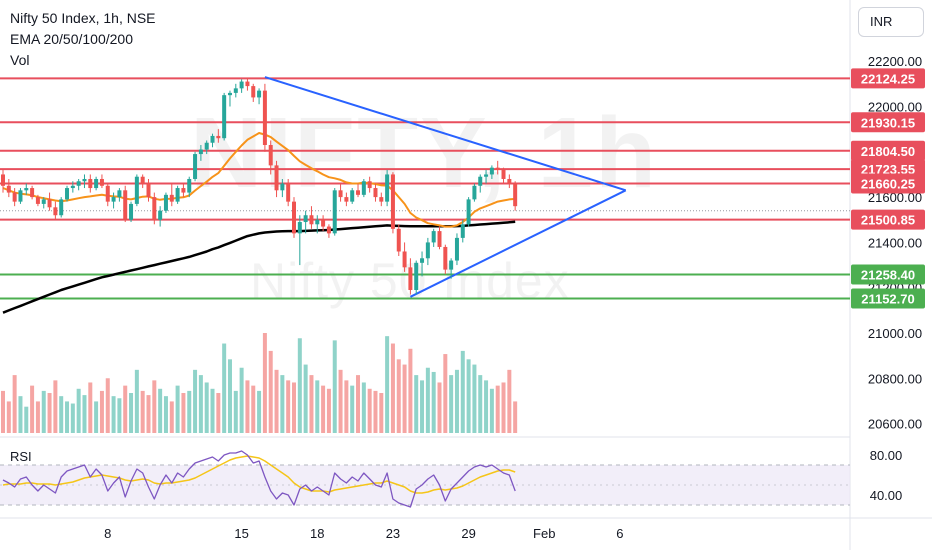  Describe the element at coordinates (895, 333) in the screenshot. I see `y-axis-tick-label: 21000.00` at that location.